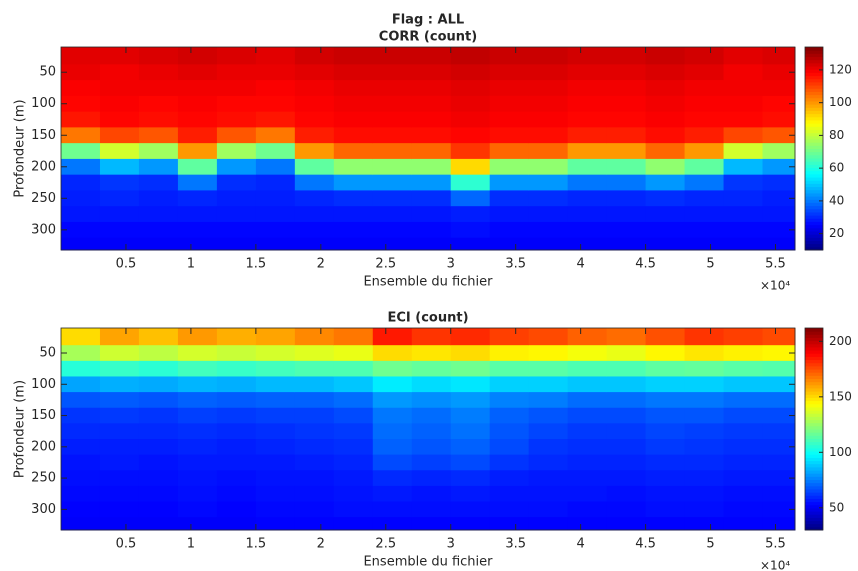  Describe the element at coordinates (581, 544) in the screenshot. I see `x-tick-label: 4` at that location.